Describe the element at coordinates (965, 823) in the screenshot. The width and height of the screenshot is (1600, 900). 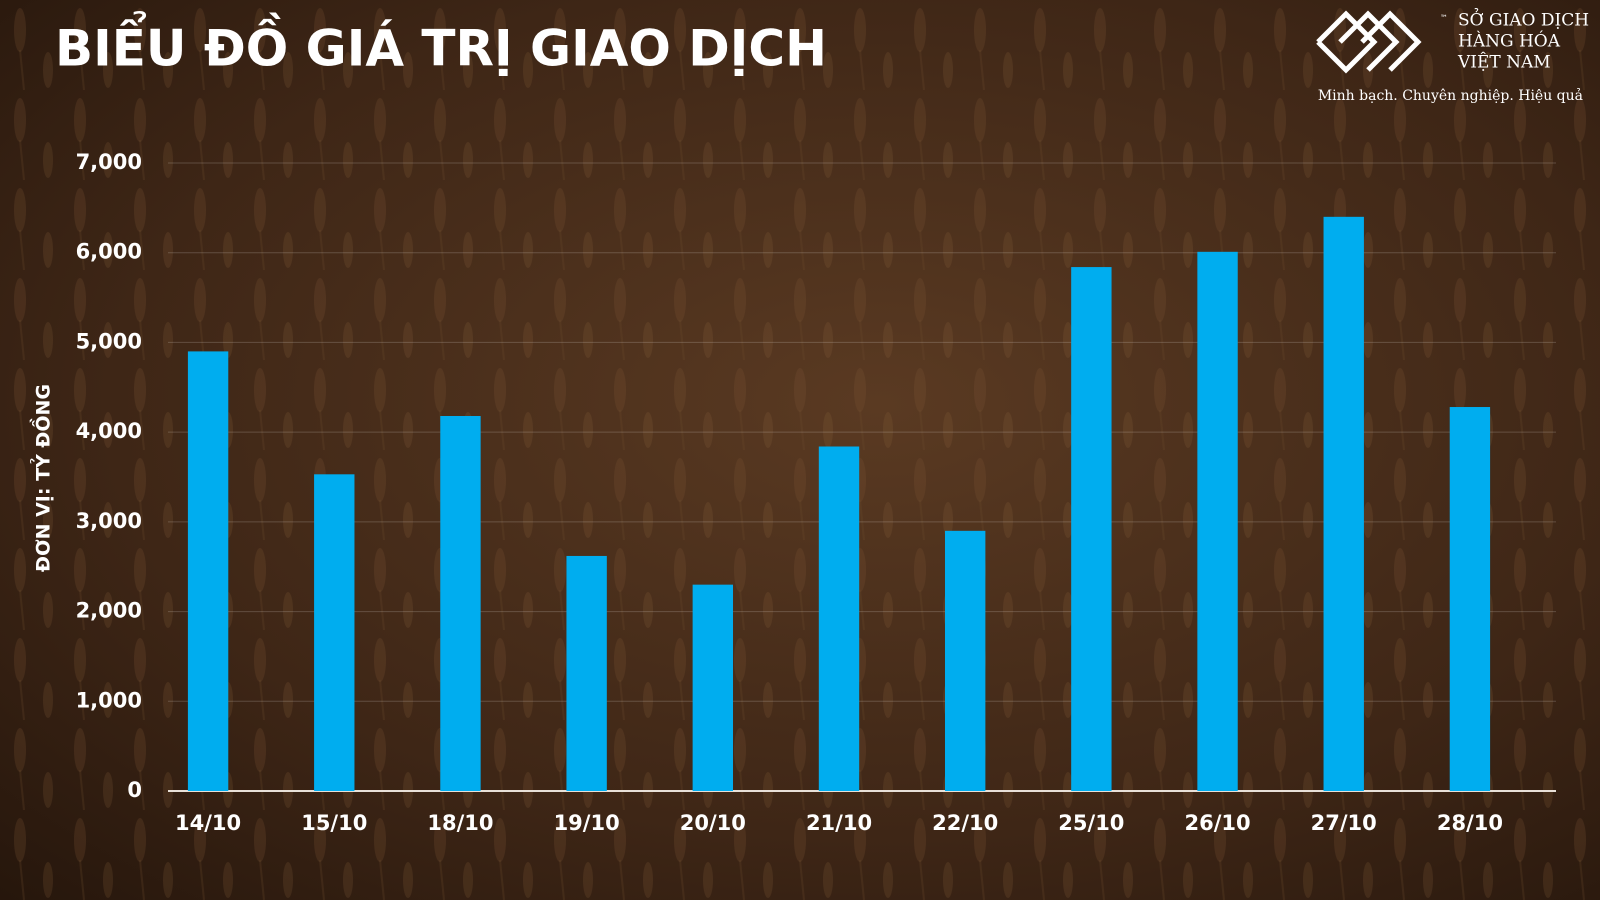
I see `x-tick-label: 22/10` at that location.